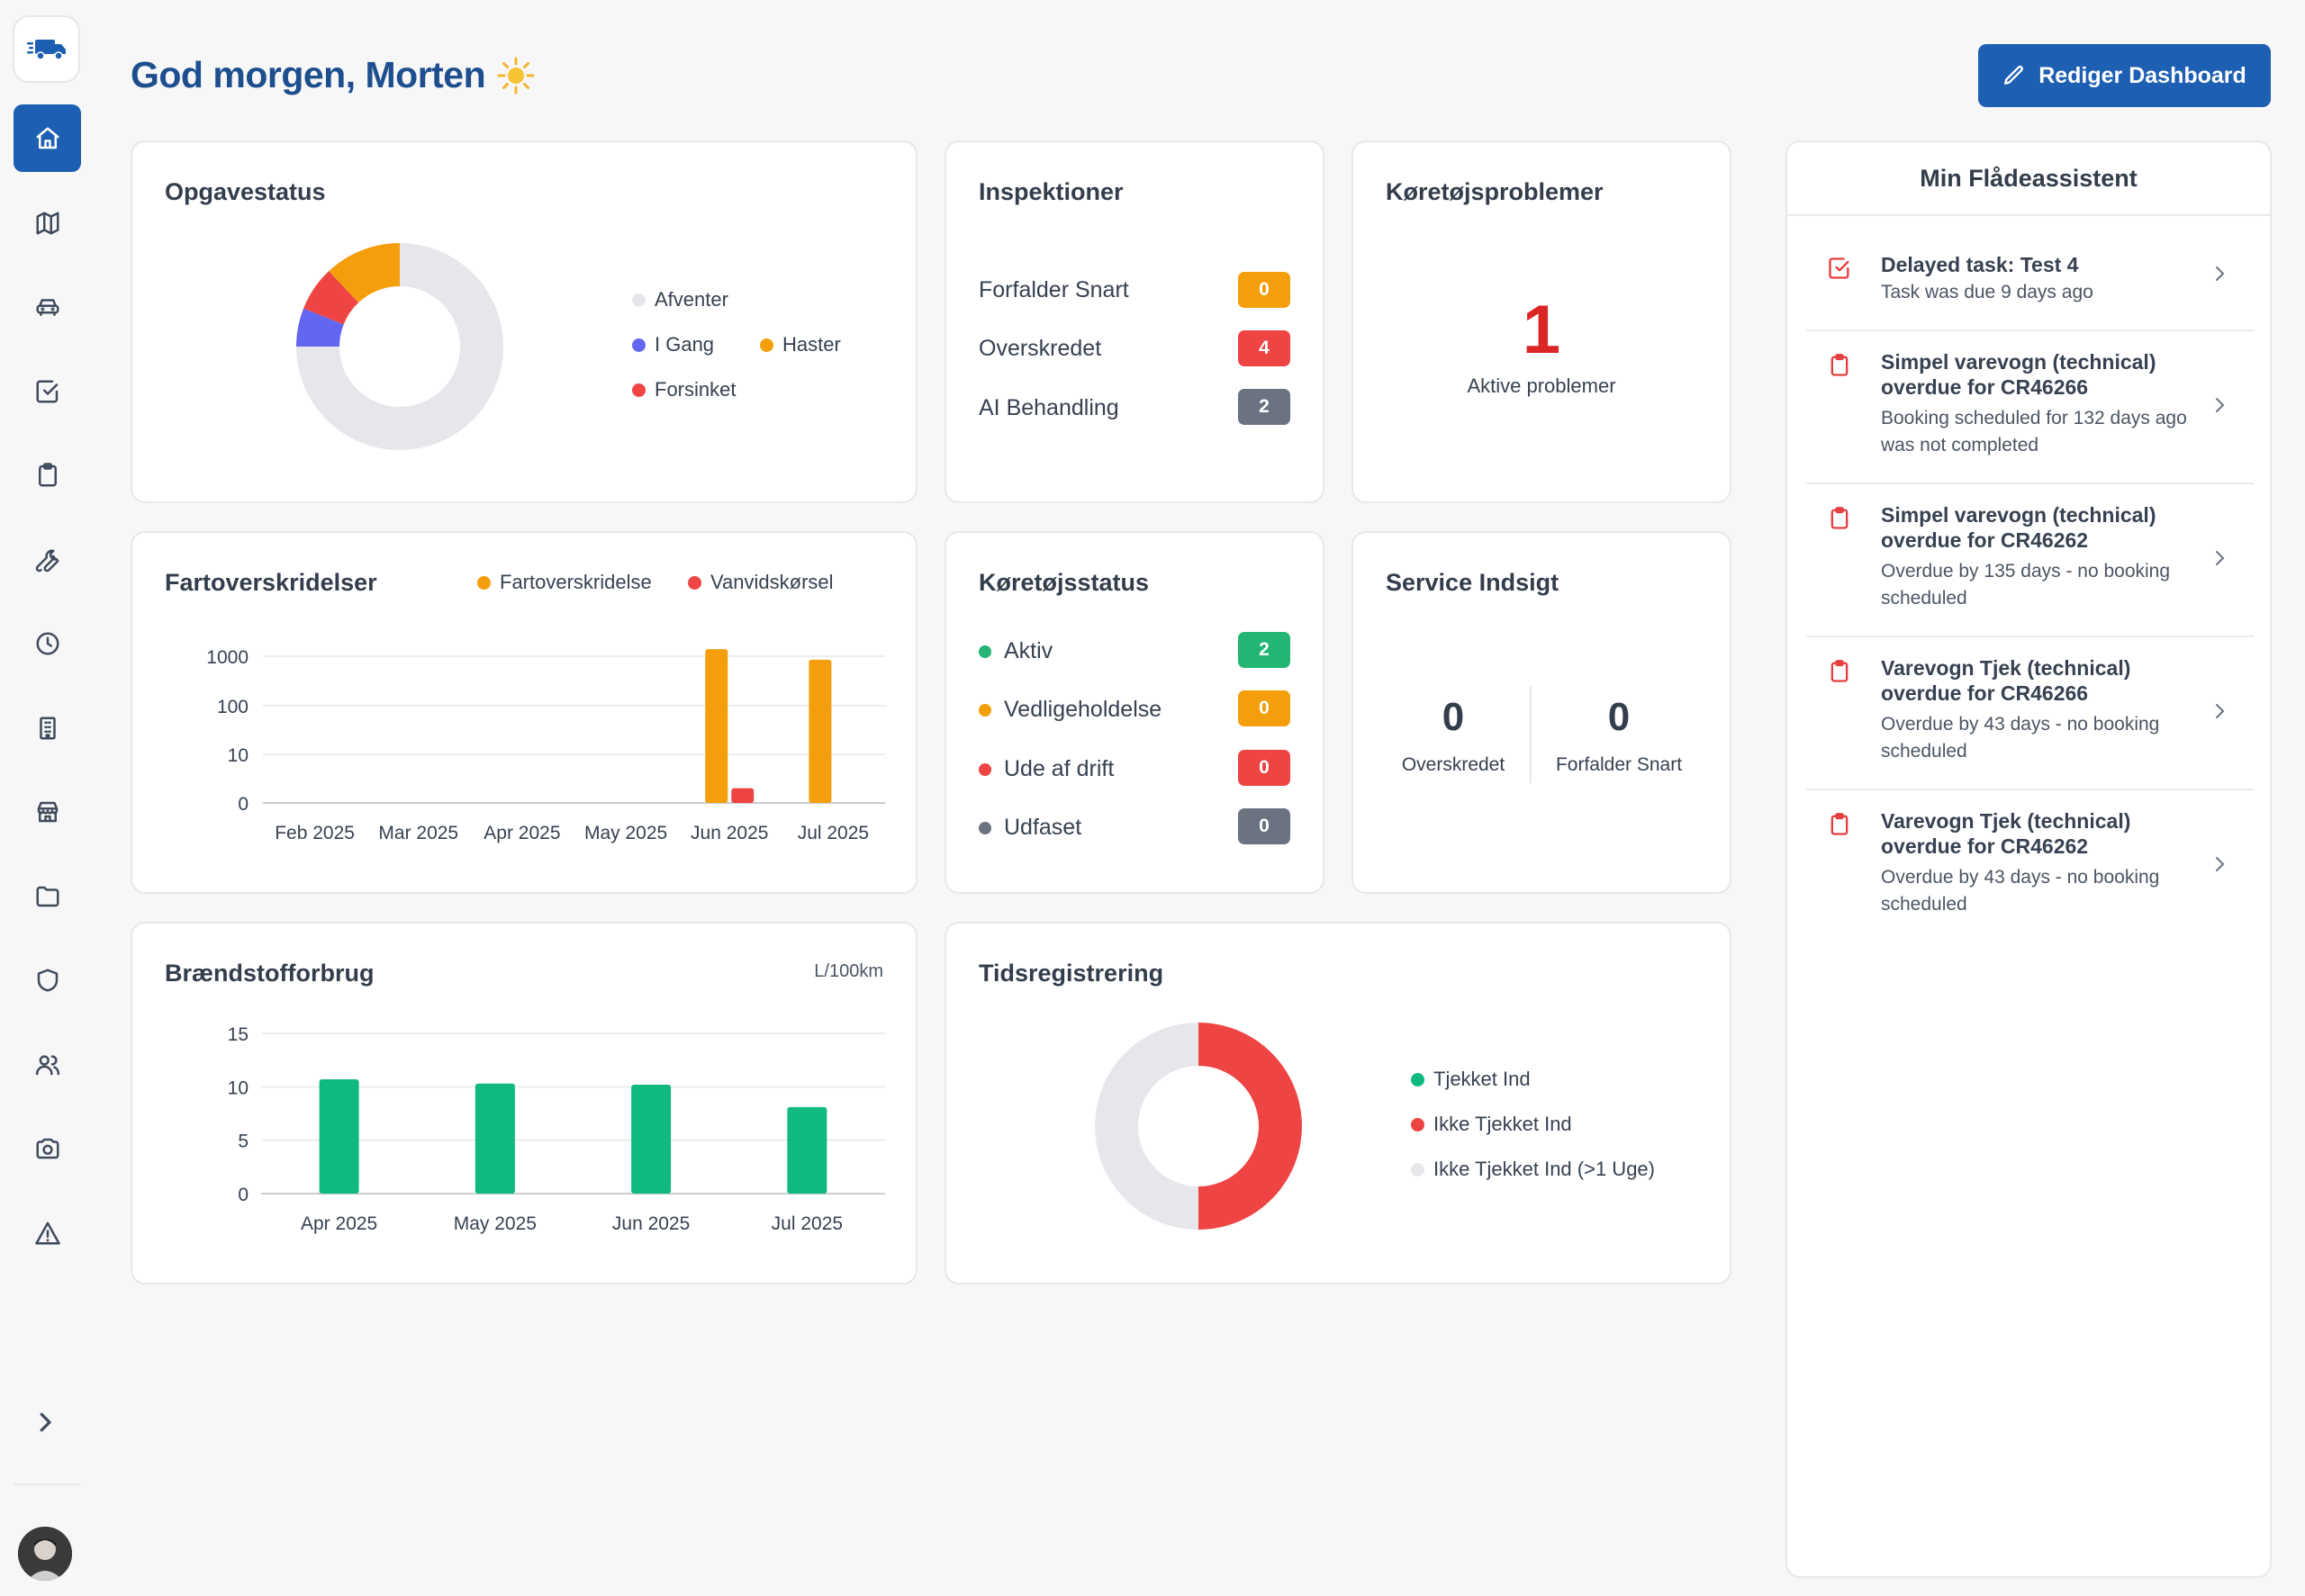 This screenshot has width=2305, height=1596. I want to click on y-tick-label: 0, so click(244, 1195).